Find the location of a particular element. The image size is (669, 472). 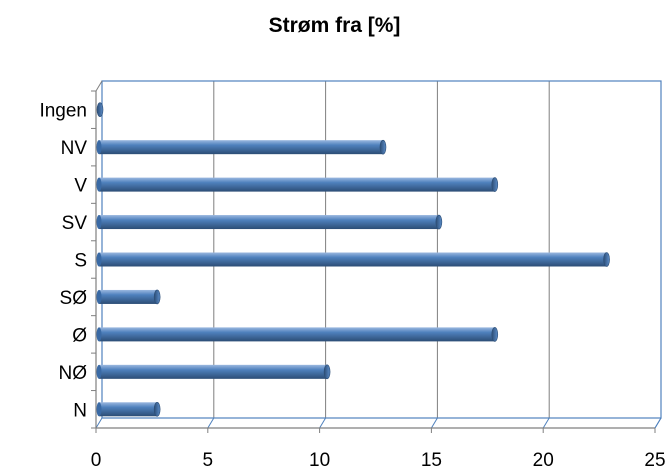

x-tick-label: 15 is located at coordinates (431, 460).